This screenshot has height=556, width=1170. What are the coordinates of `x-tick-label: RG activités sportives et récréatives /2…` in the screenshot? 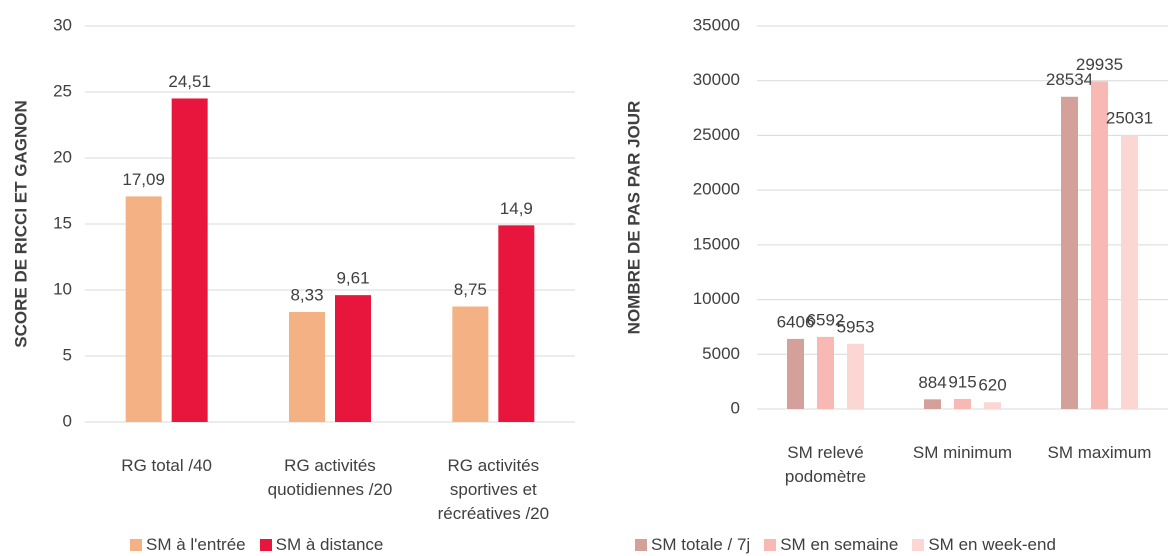 It's located at (493, 489).